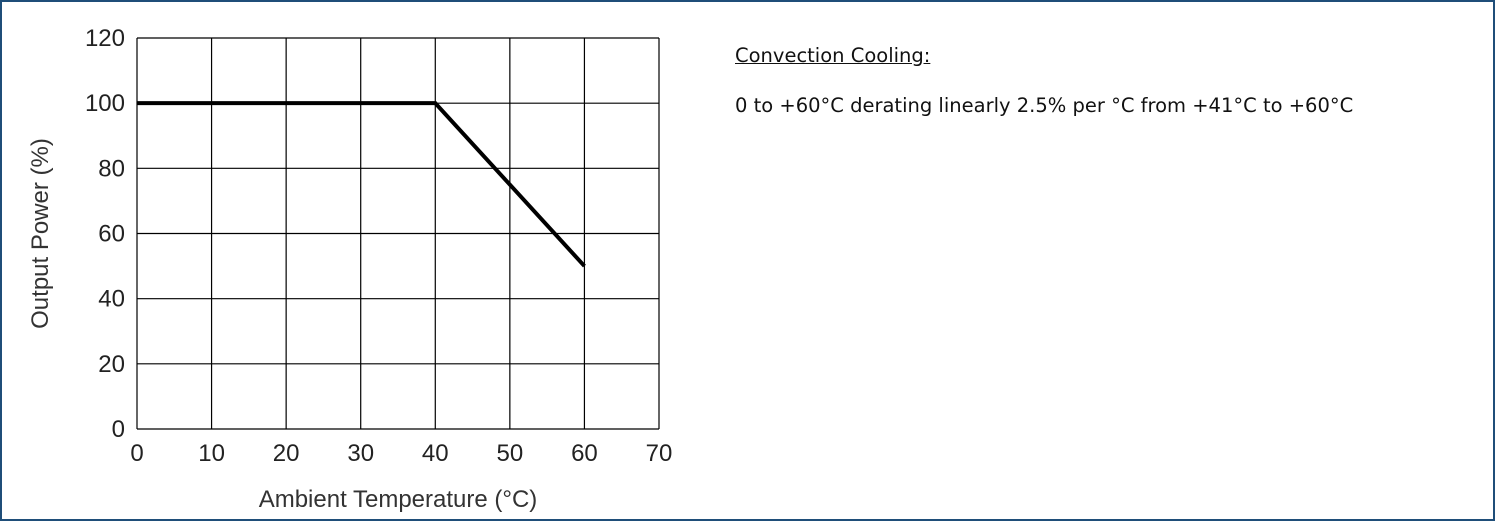 The image size is (1495, 523). Describe the element at coordinates (584, 453) in the screenshot. I see `x-tick-label: 60` at that location.